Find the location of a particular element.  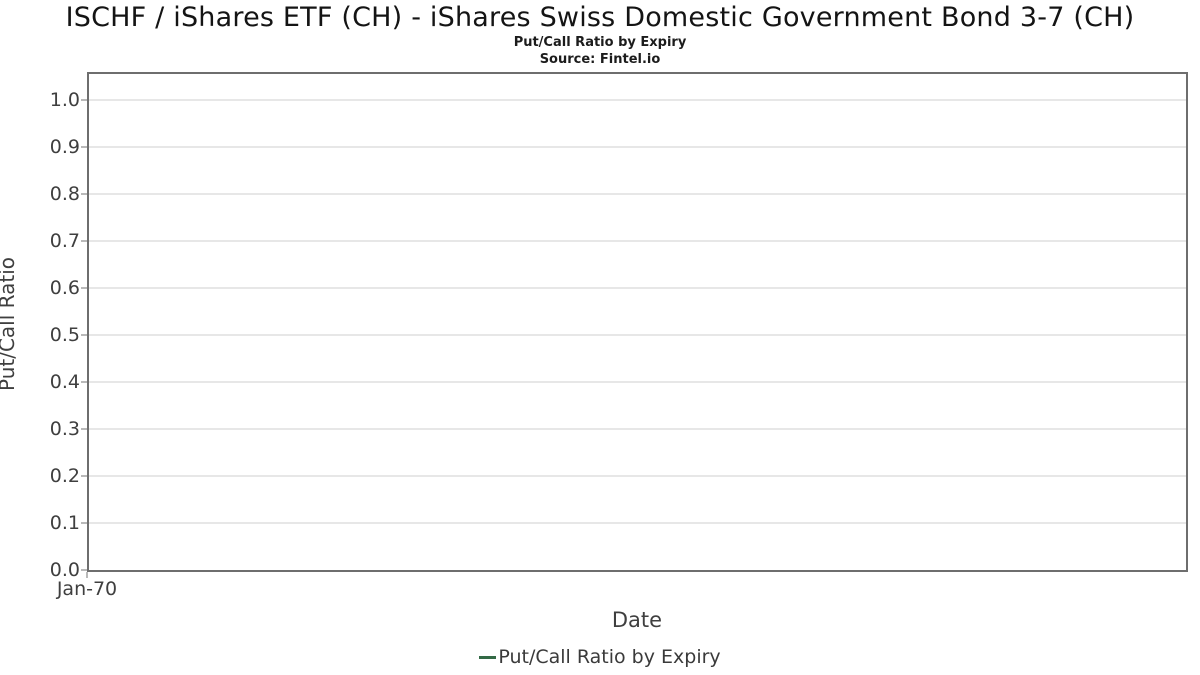

y-tick-label: 0.9 is located at coordinates (64, 147).